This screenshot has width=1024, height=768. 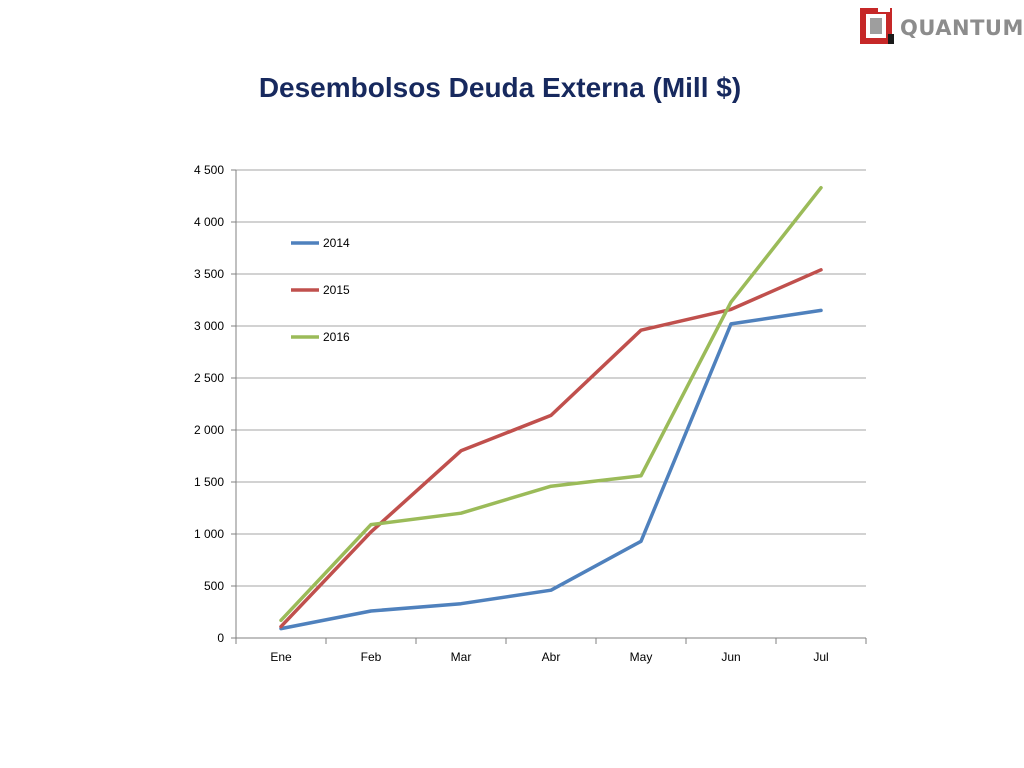 I want to click on y-tick-label: 1 500, so click(x=209, y=482).